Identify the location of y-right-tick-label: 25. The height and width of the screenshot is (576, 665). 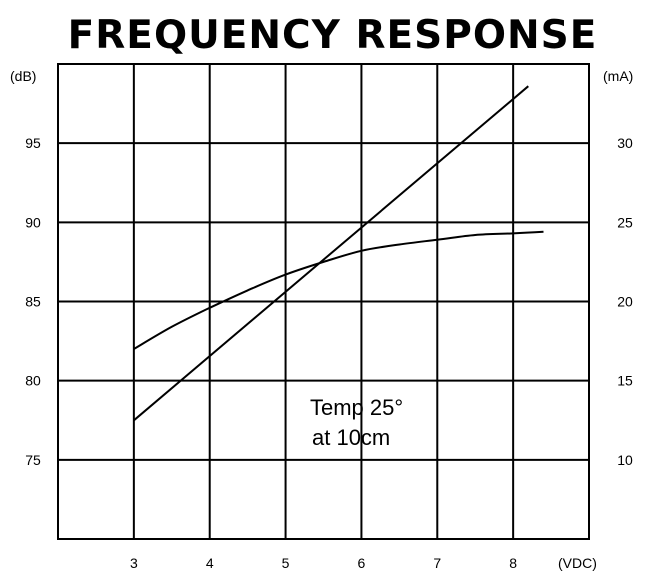
(625, 222).